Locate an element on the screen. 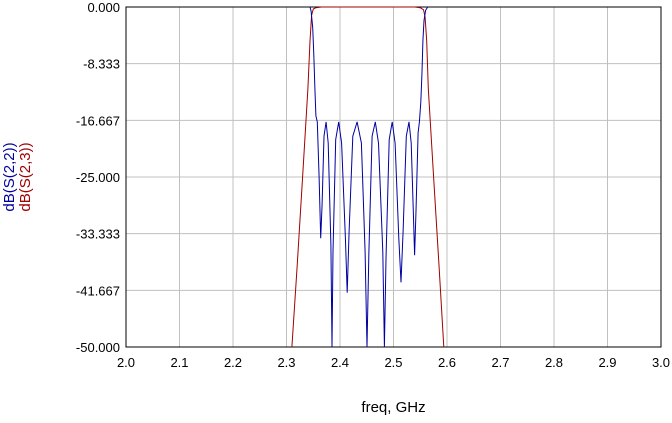 This screenshot has width=672, height=423. series-line is located at coordinates (369, 177).